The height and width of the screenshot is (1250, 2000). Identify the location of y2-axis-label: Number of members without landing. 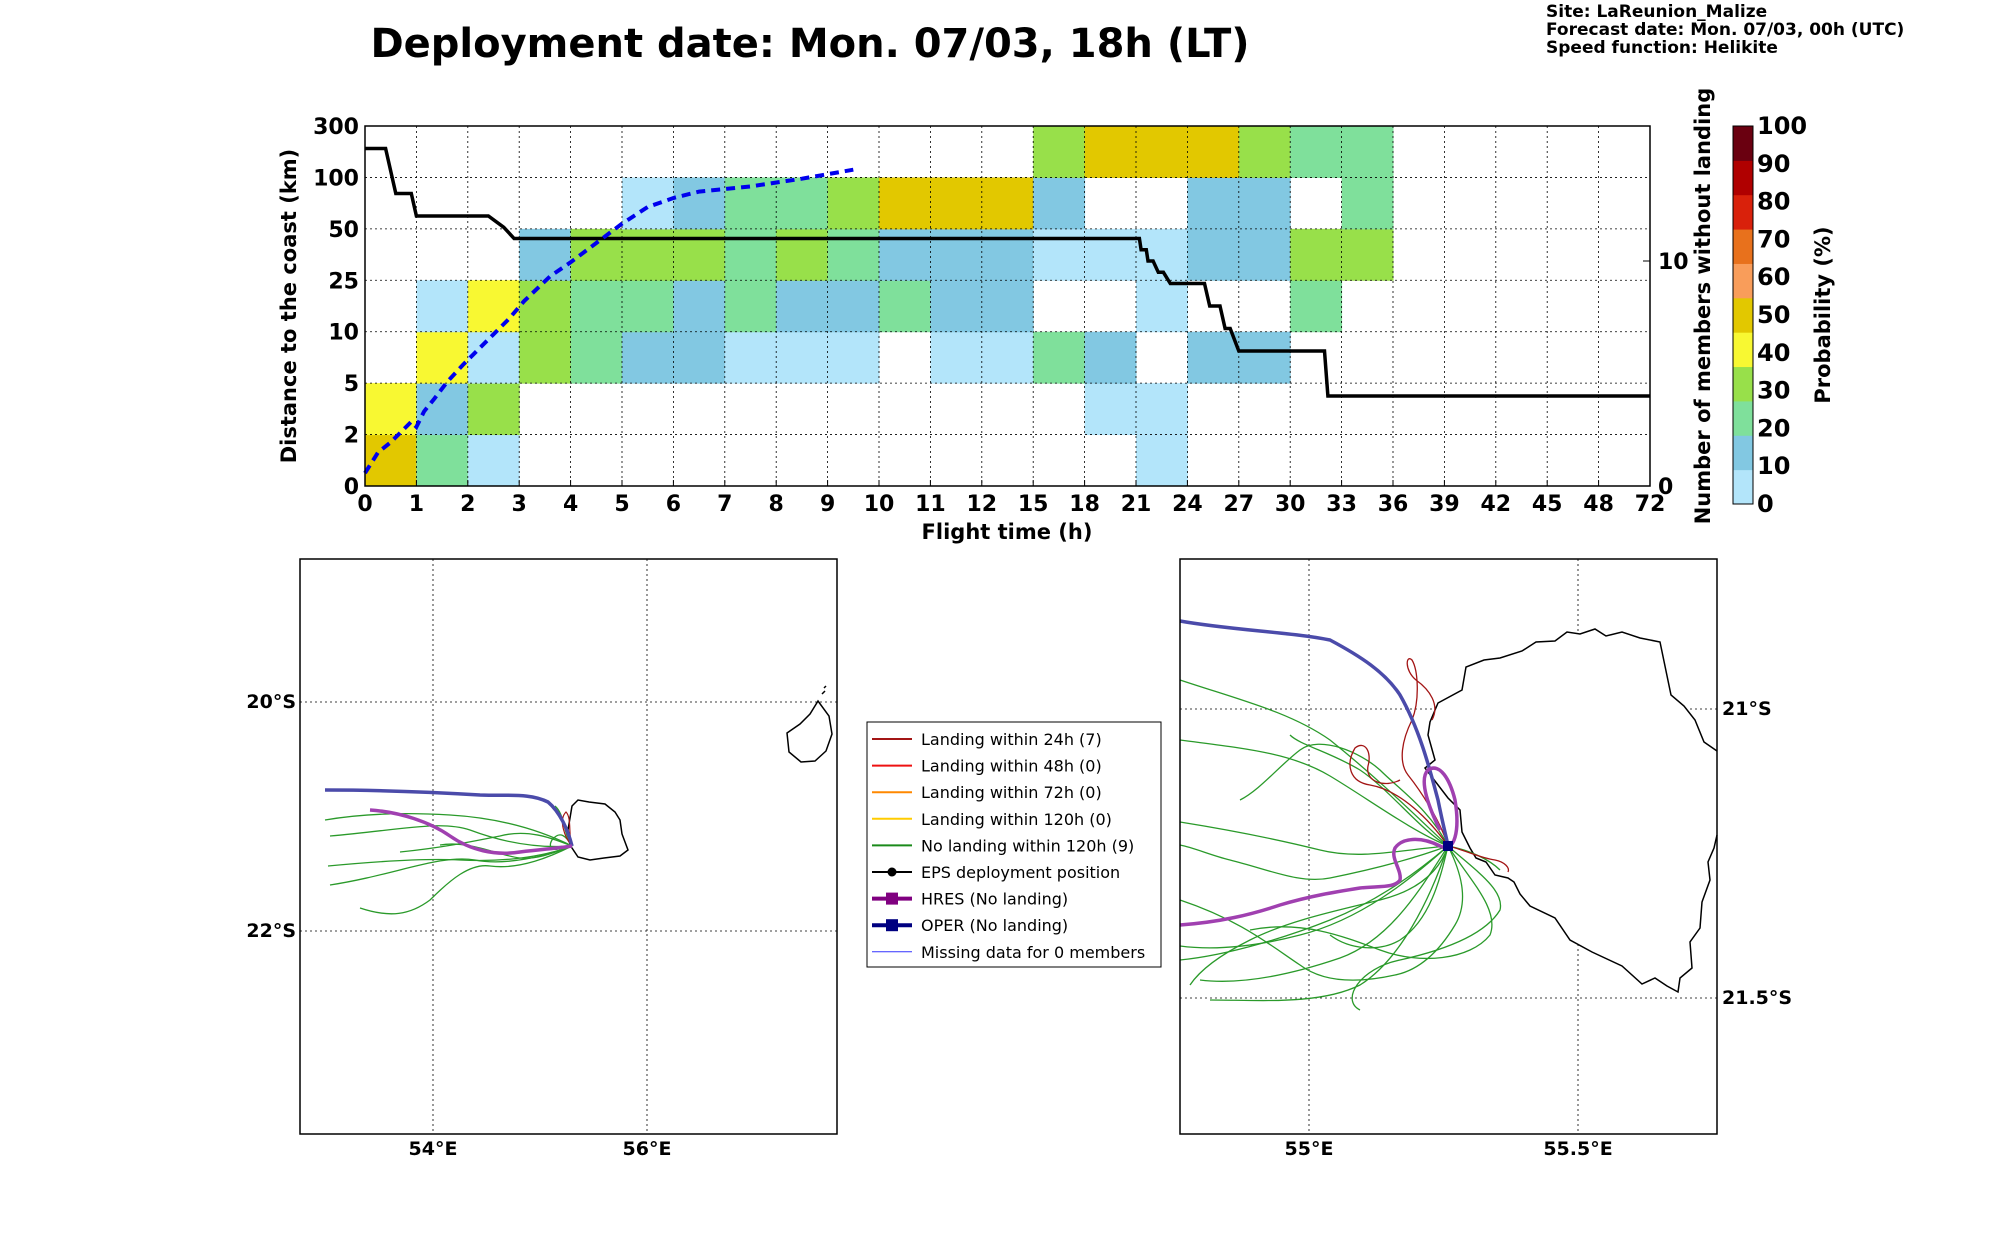
(1703, 306).